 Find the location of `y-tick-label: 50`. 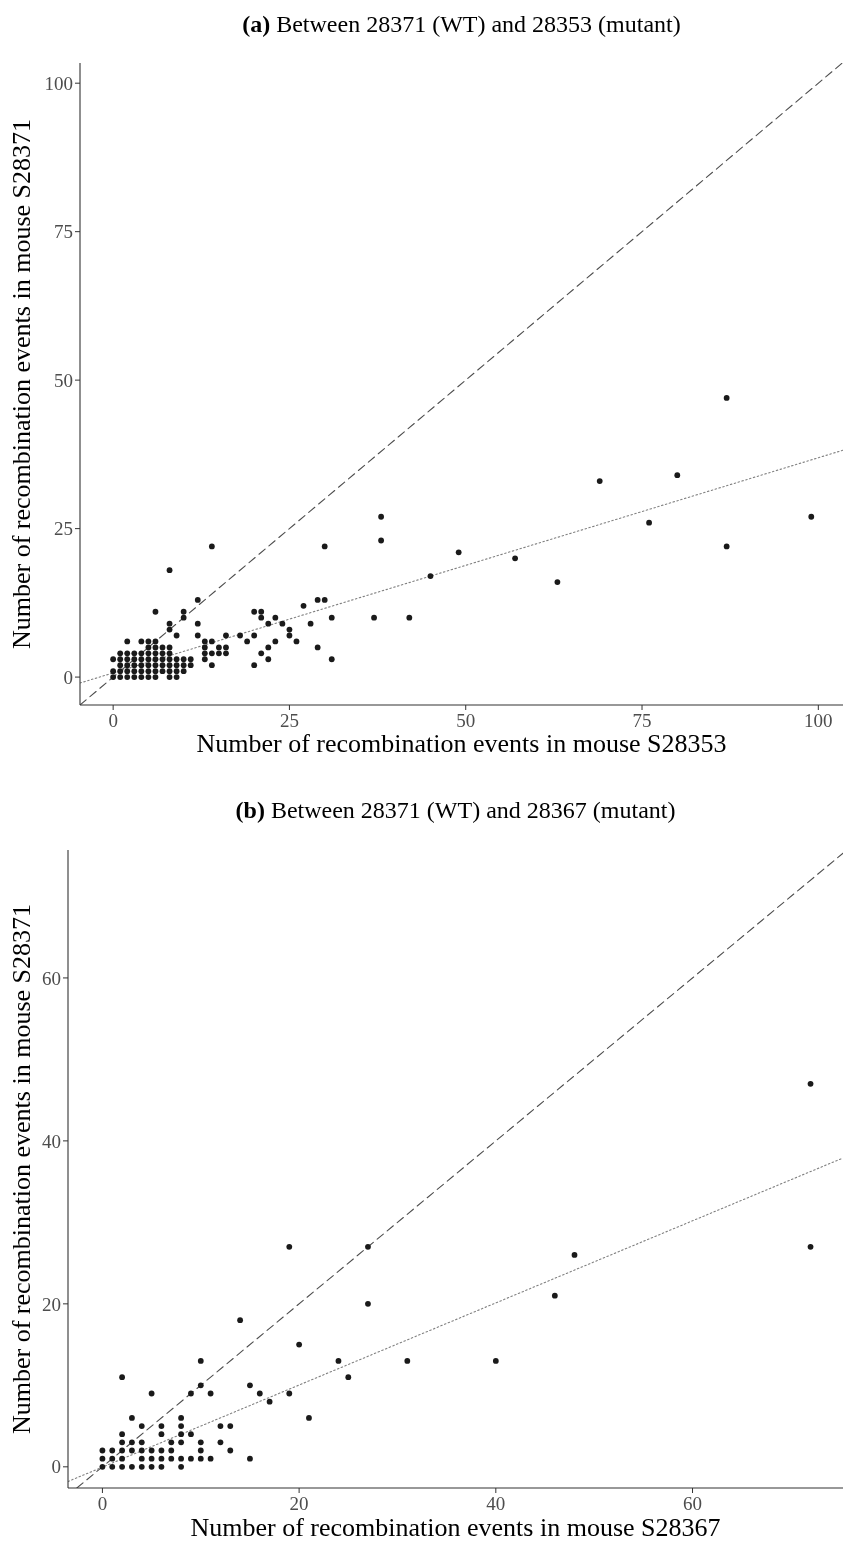

y-tick-label: 50 is located at coordinates (63, 380).